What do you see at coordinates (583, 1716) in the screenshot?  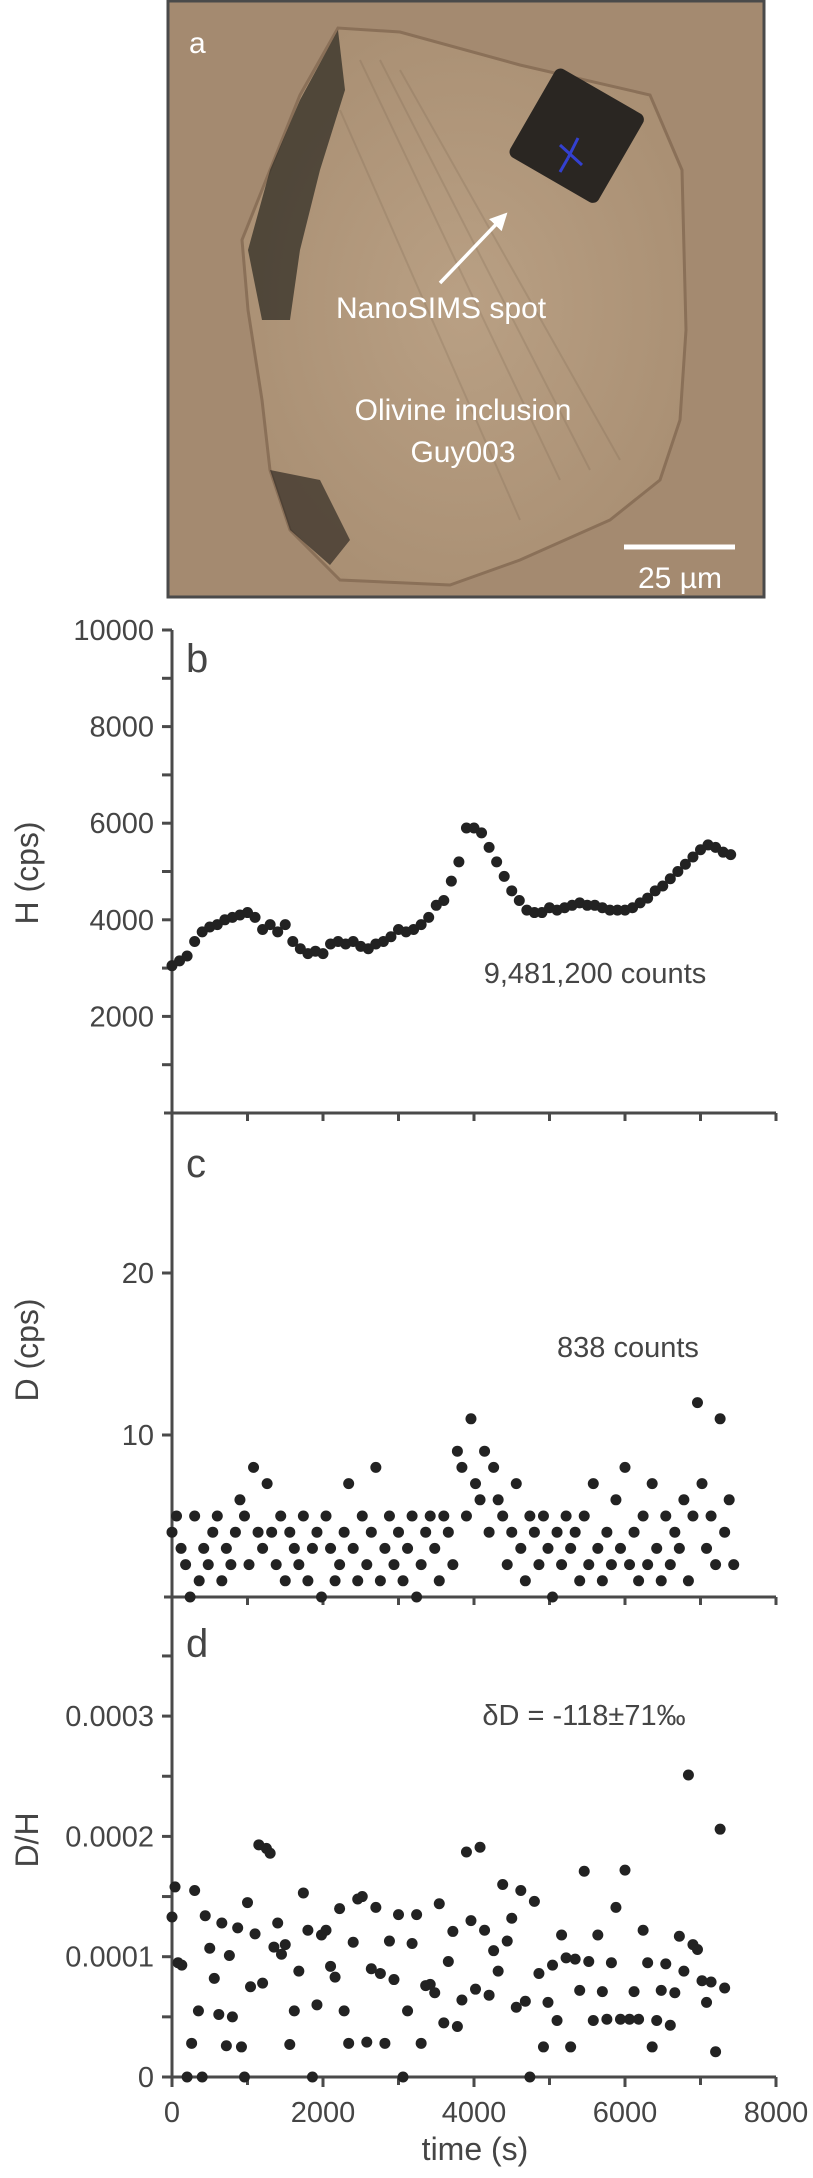 I see `delta-d-annotation: δD = -118±71‰` at bounding box center [583, 1716].